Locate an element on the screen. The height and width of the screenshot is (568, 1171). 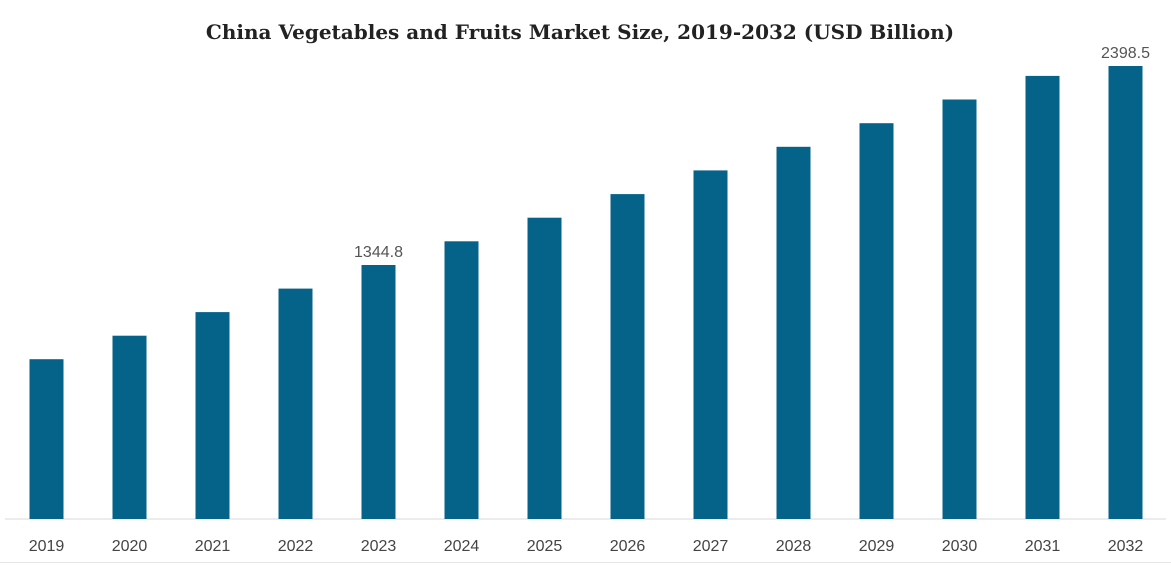
x-tick-label-2029: 2029 is located at coordinates (877, 546).